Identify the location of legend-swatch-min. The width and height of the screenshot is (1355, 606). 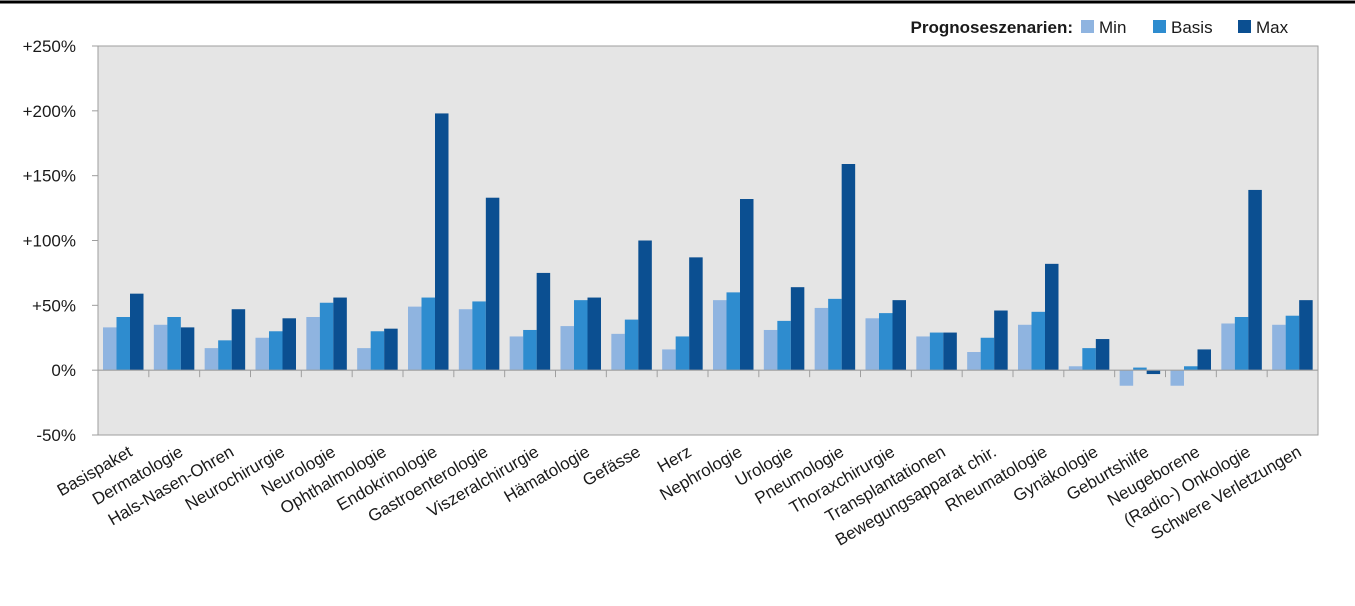
(1087, 26).